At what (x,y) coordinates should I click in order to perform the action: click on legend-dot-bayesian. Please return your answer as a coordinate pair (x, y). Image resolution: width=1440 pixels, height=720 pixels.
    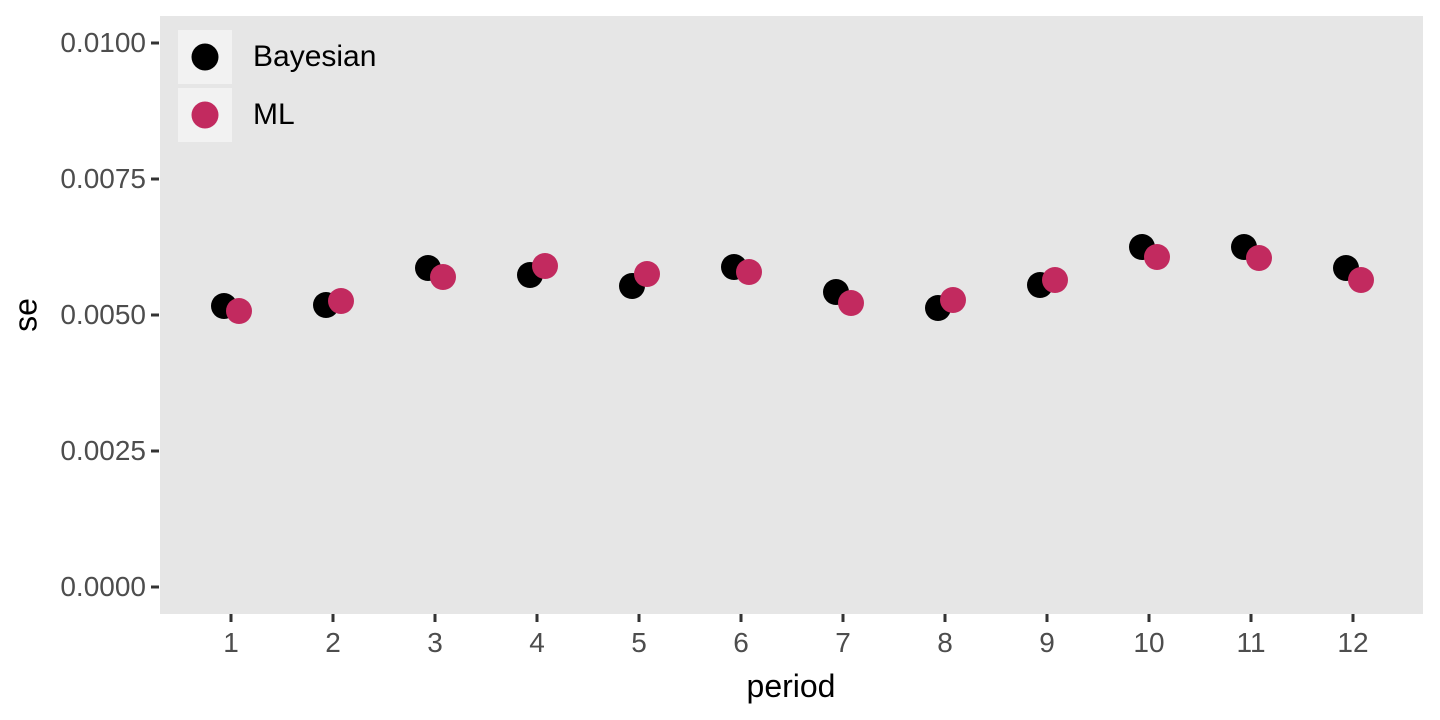
    Looking at the image, I should click on (205, 57).